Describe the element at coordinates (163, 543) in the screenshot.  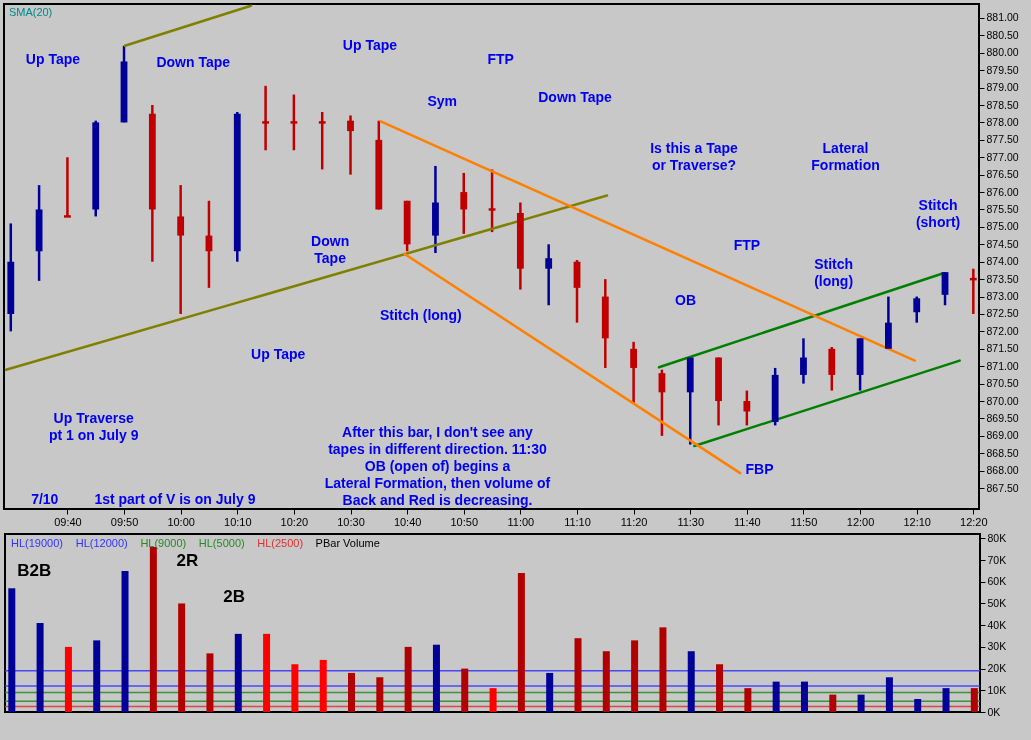
I see `ref-line-label: HL(9000)` at that location.